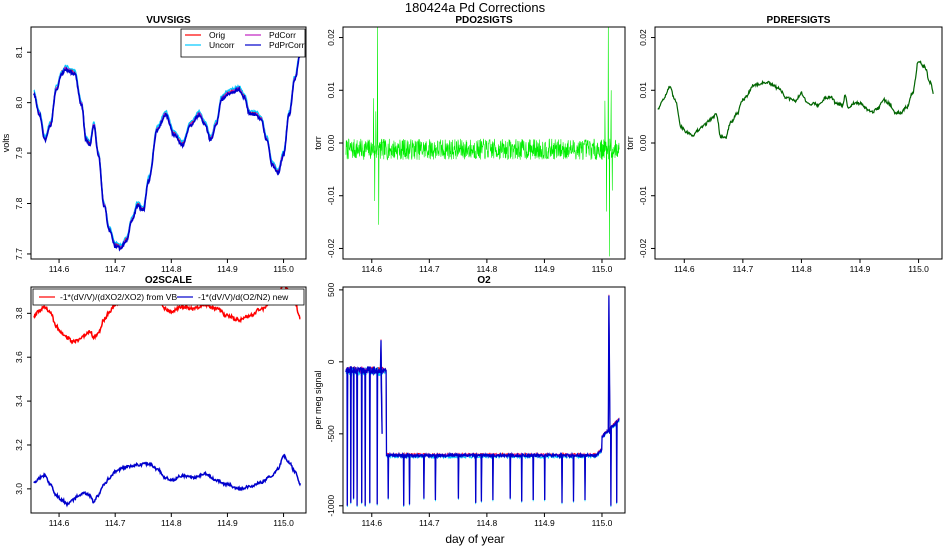 This screenshot has height=550, width=950. I want to click on y-tick-label: 3.0, so click(19, 489).